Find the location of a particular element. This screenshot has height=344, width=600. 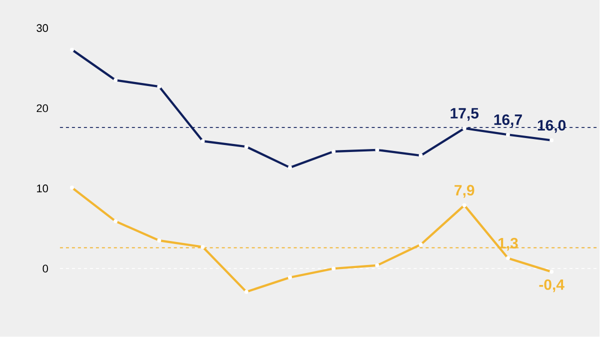

y-tick-label: 30 is located at coordinates (42, 28).